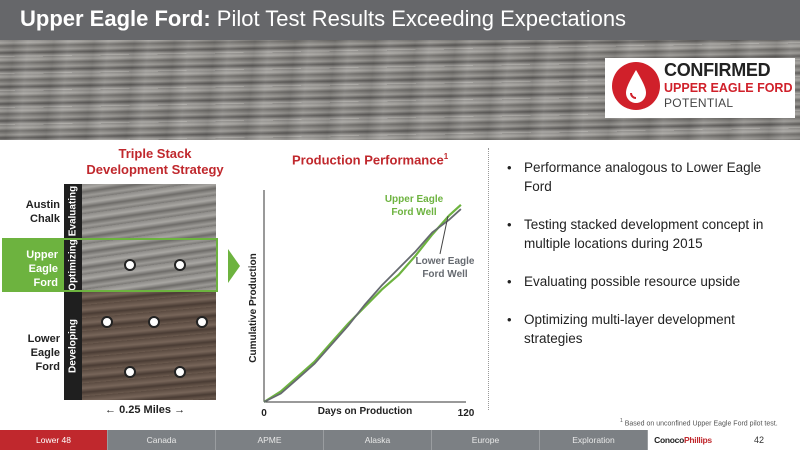 The width and height of the screenshot is (800, 450). Describe the element at coordinates (270, 440) in the screenshot. I see `tab-apme: APME` at that location.